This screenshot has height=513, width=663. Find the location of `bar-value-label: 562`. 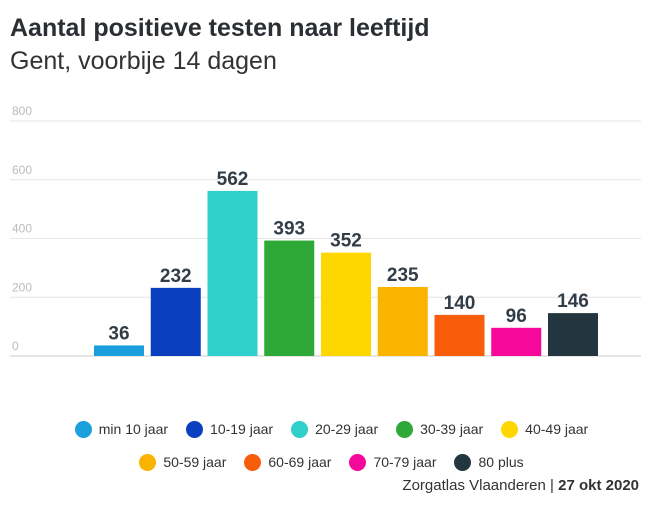

bar-value-label: 562 is located at coordinates (233, 179).